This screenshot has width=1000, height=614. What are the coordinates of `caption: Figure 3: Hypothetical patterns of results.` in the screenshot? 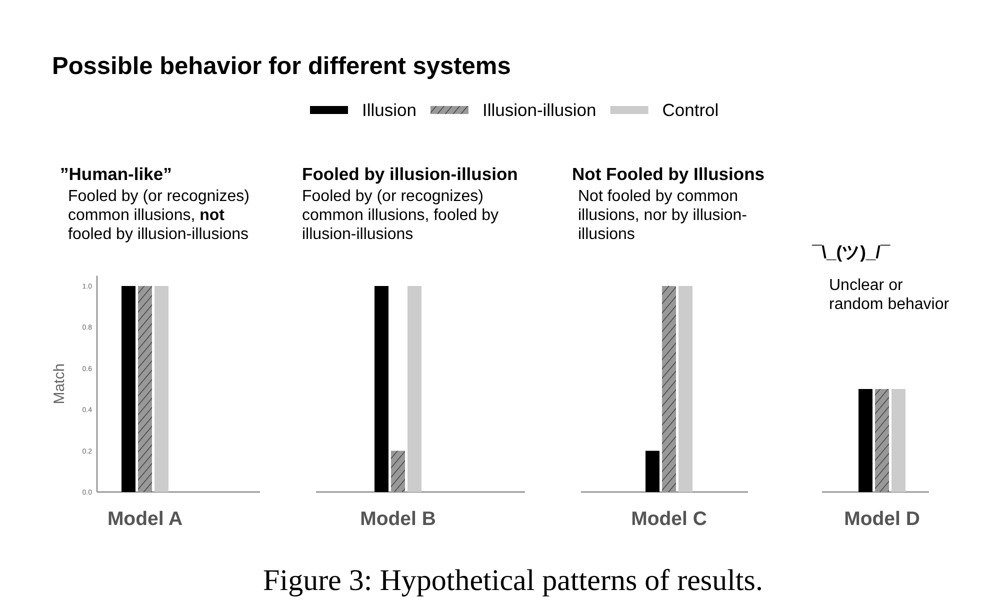 It's located at (513, 580).